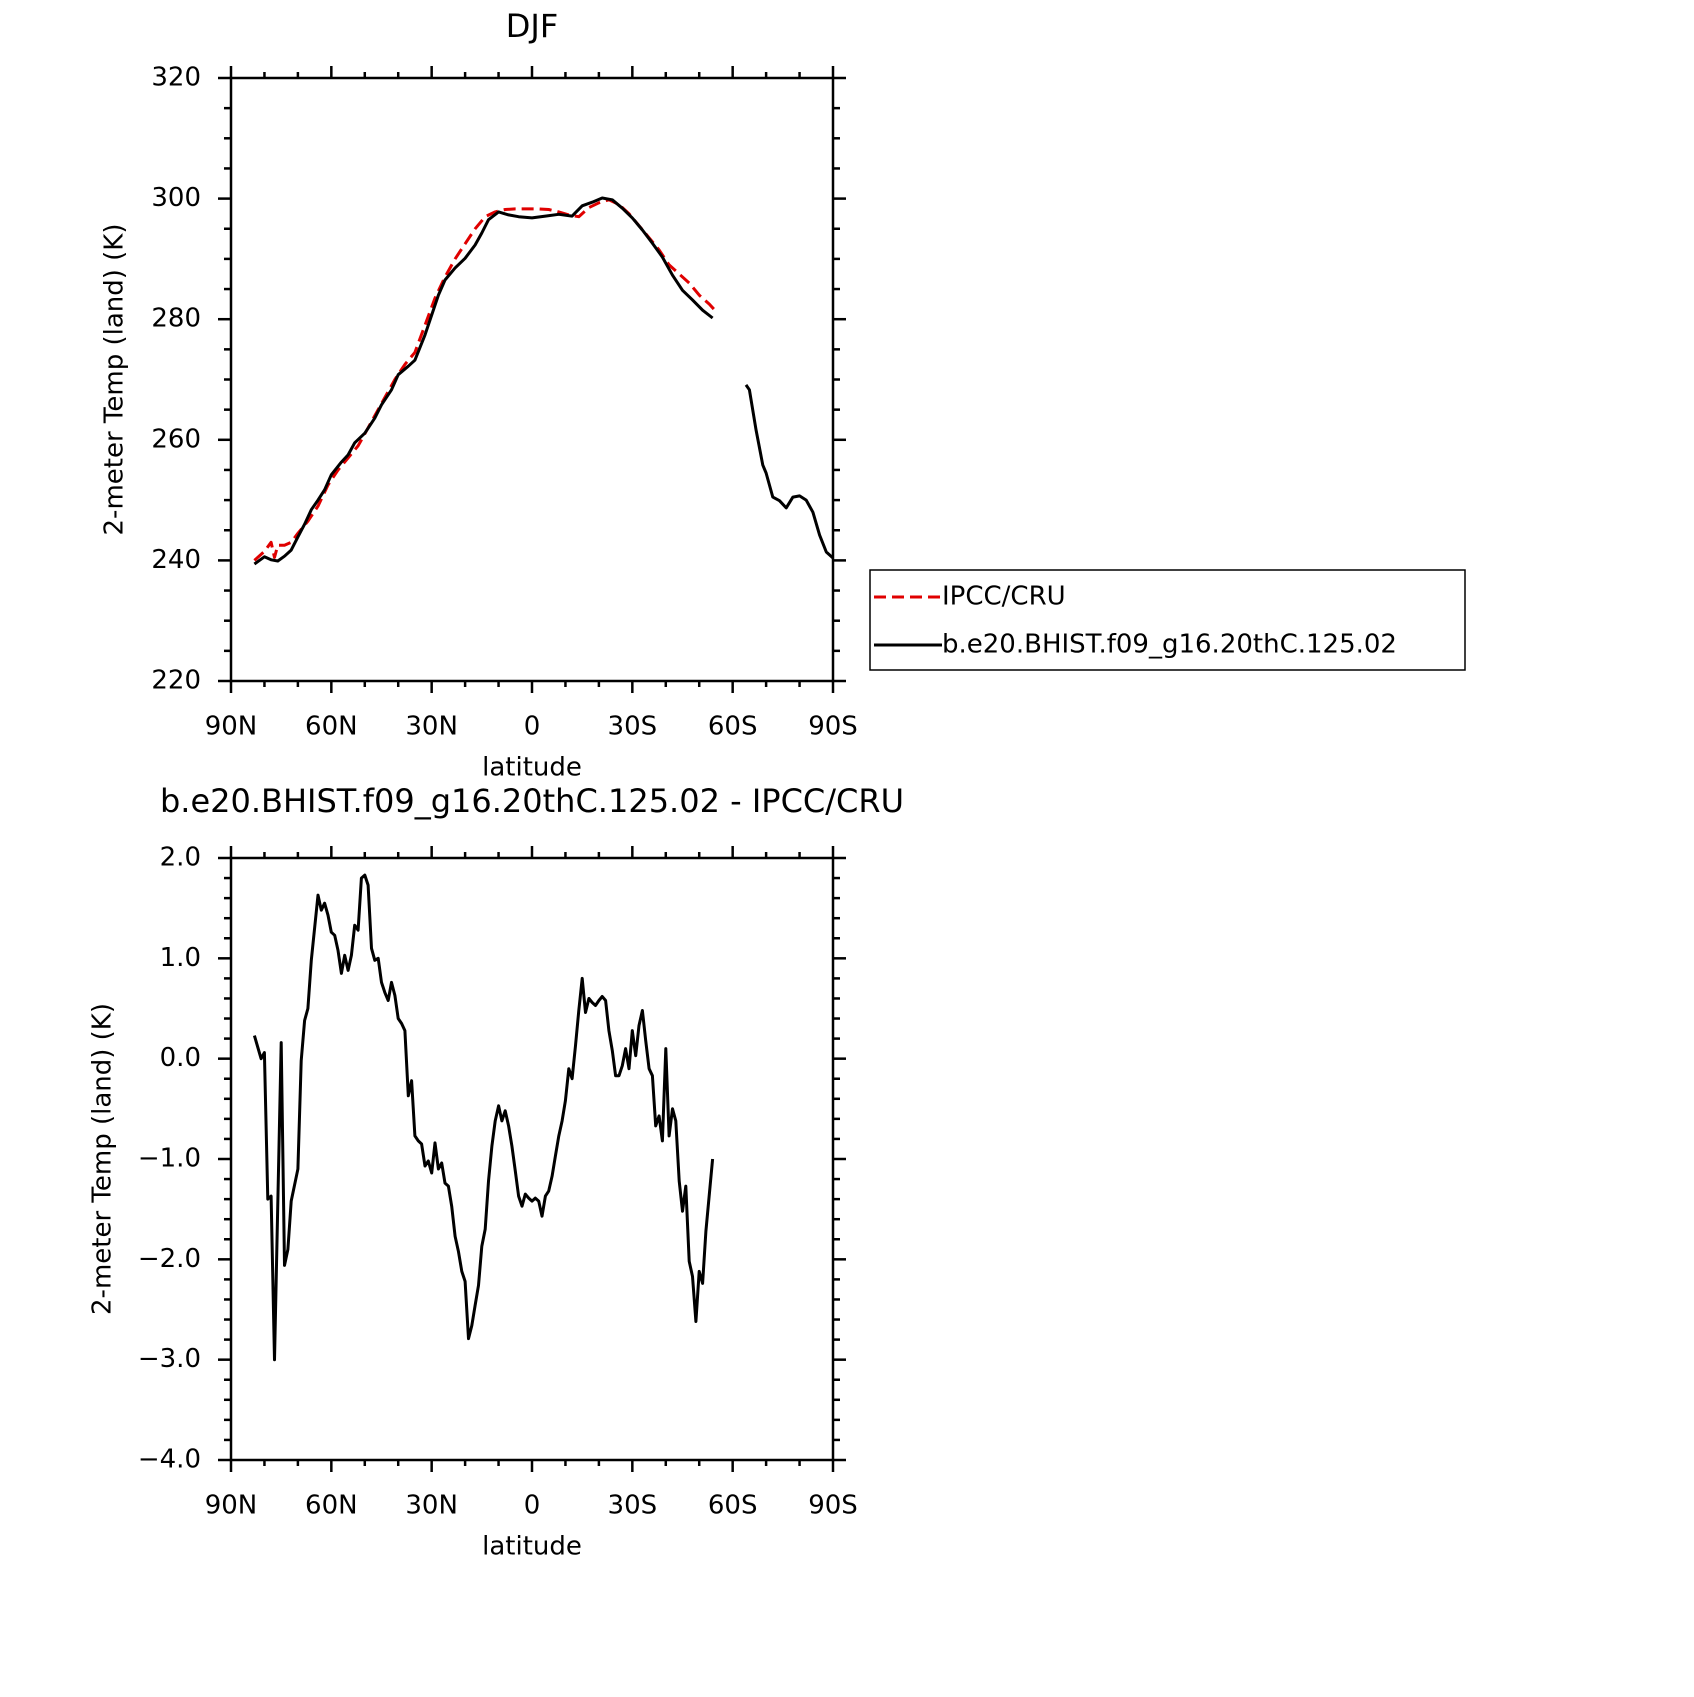  Describe the element at coordinates (176, 560) in the screenshot. I see `y-tick-label: 240` at that location.